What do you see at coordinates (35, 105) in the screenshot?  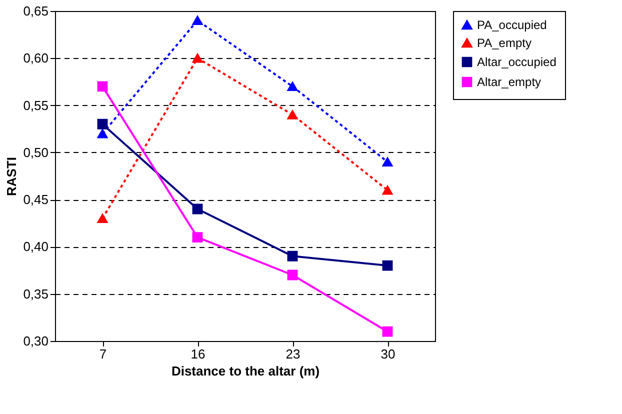 I see `y-tick-label: 0,55` at bounding box center [35, 105].